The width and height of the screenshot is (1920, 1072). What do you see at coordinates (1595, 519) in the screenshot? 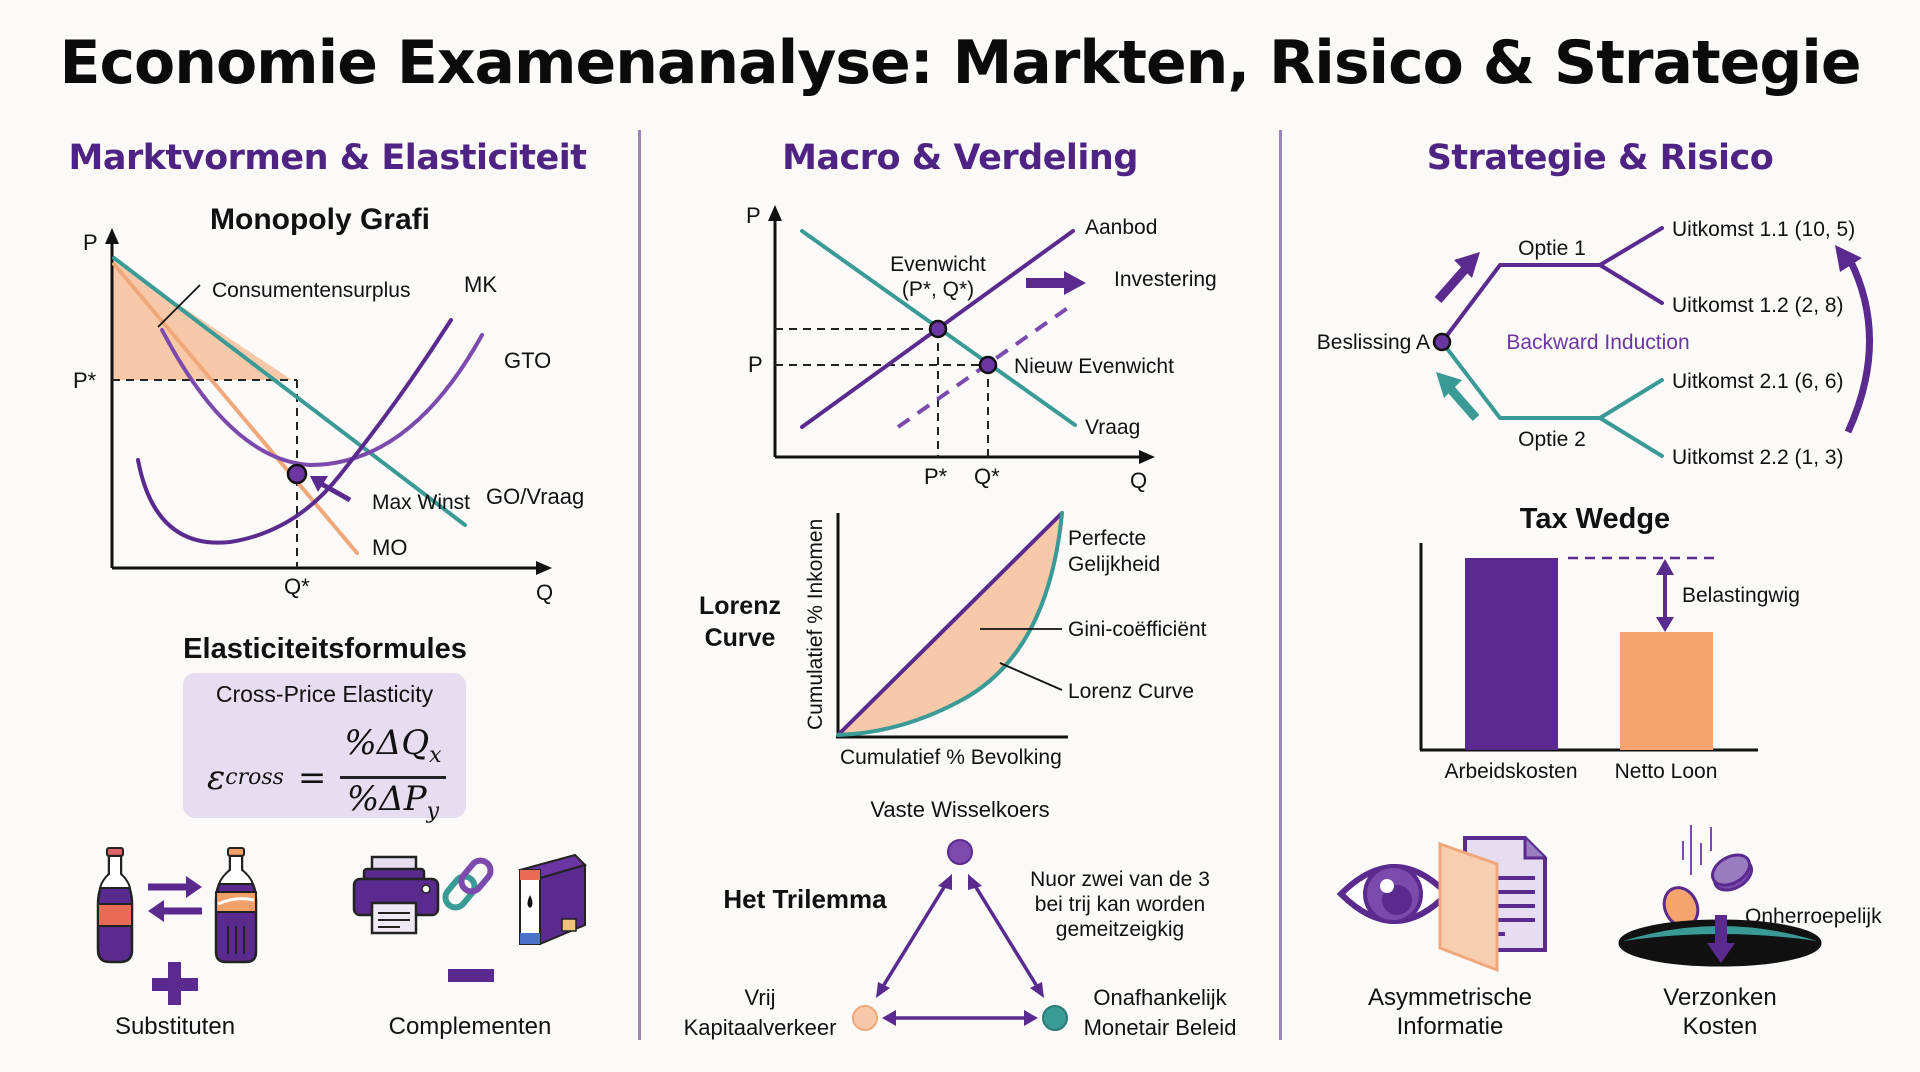
I see `tax-wedge-title: Tax Wedge` at bounding box center [1595, 519].